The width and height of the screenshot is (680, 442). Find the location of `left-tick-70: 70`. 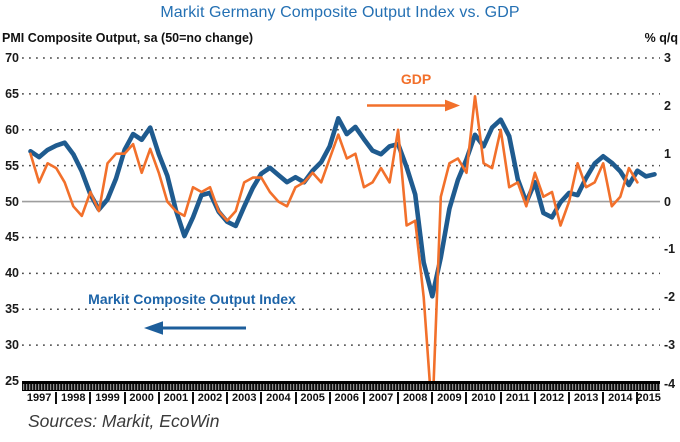

left-tick-70: 70 is located at coordinates (12, 58).